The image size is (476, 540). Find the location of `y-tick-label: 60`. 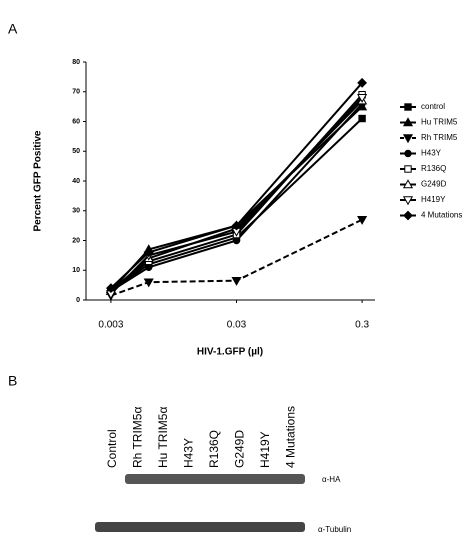

y-tick-label: 60 is located at coordinates (76, 121).